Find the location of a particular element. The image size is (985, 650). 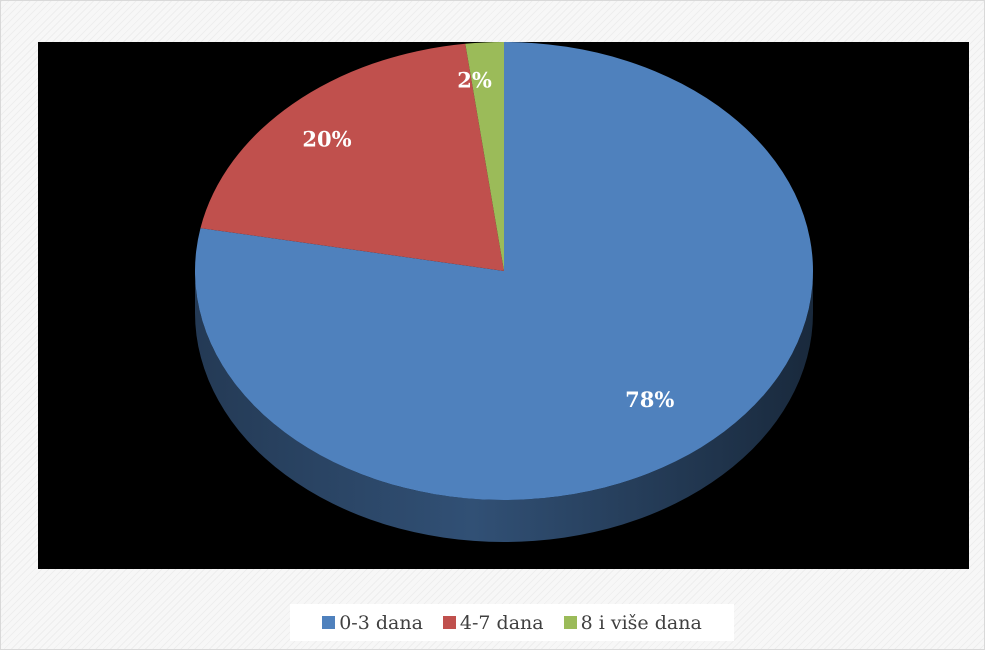

data-label-4-7-dana: 20% is located at coordinates (326, 138).